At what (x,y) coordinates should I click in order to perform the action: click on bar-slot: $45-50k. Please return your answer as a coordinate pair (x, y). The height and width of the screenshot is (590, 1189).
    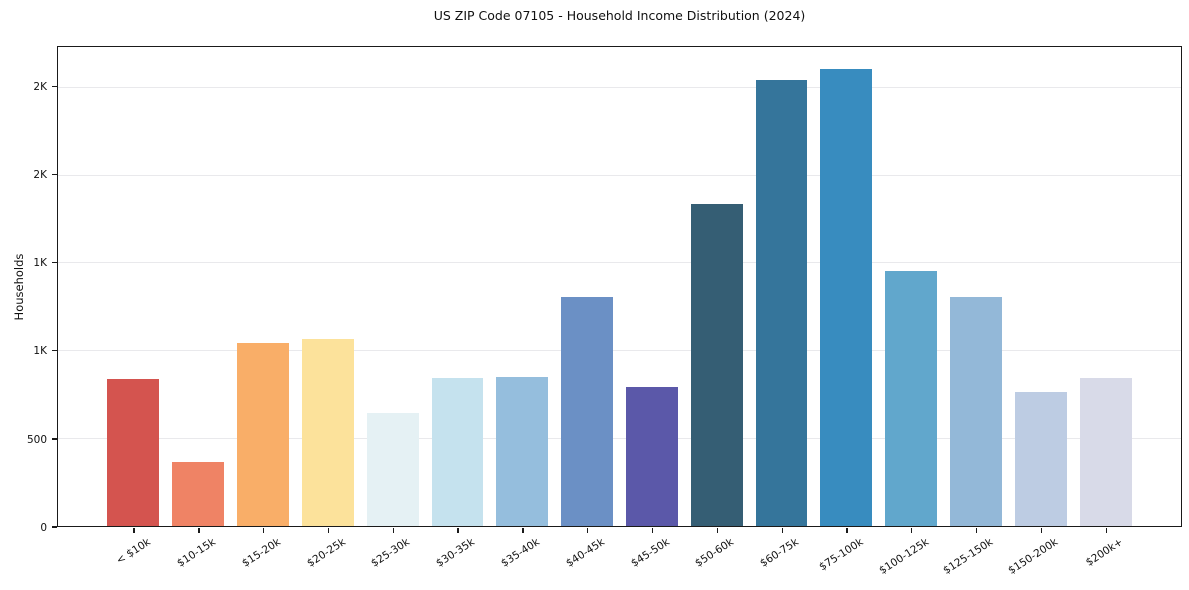
    Looking at the image, I should click on (652, 308).